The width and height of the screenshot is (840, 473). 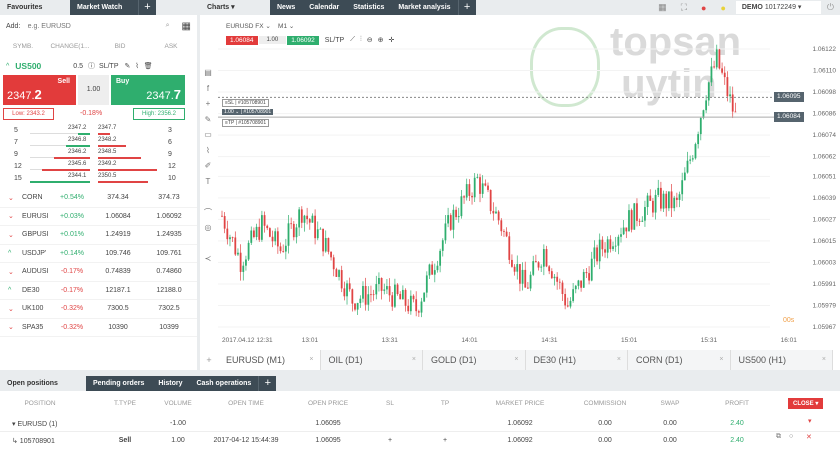 What do you see at coordinates (445, 440) in the screenshot?
I see `position-tp: +` at bounding box center [445, 440].